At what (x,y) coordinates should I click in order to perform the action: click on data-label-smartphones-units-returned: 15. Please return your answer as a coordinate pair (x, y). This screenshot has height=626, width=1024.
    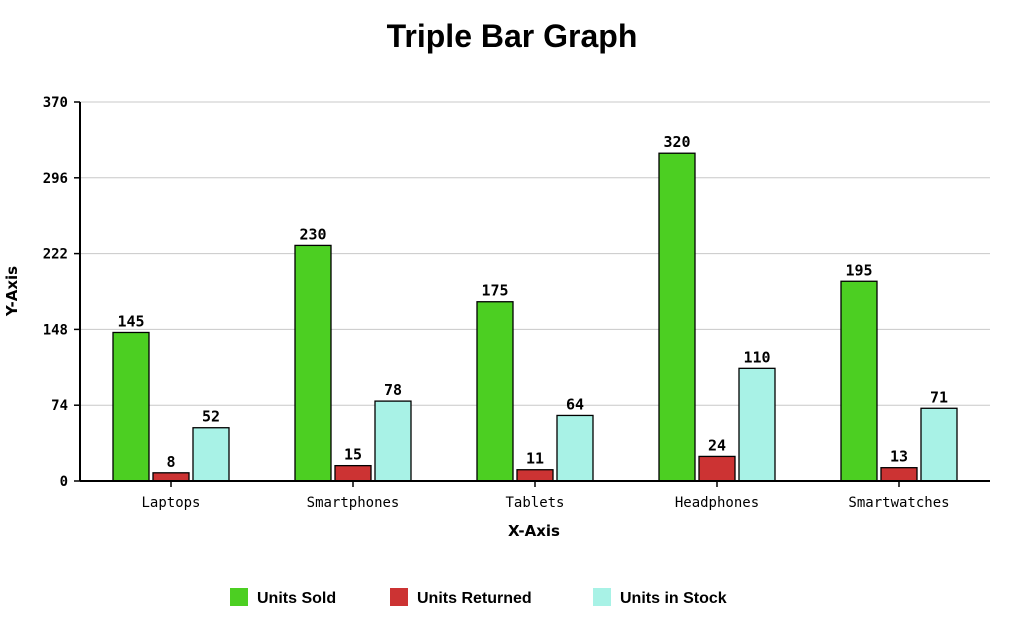
    Looking at the image, I should click on (353, 455).